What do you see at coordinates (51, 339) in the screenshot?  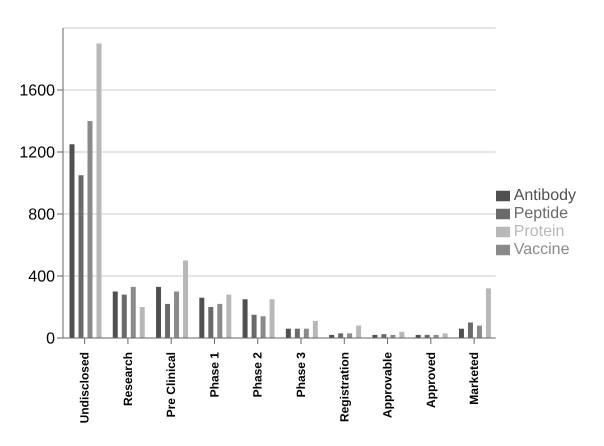 I see `y-tick-label: 0` at bounding box center [51, 339].